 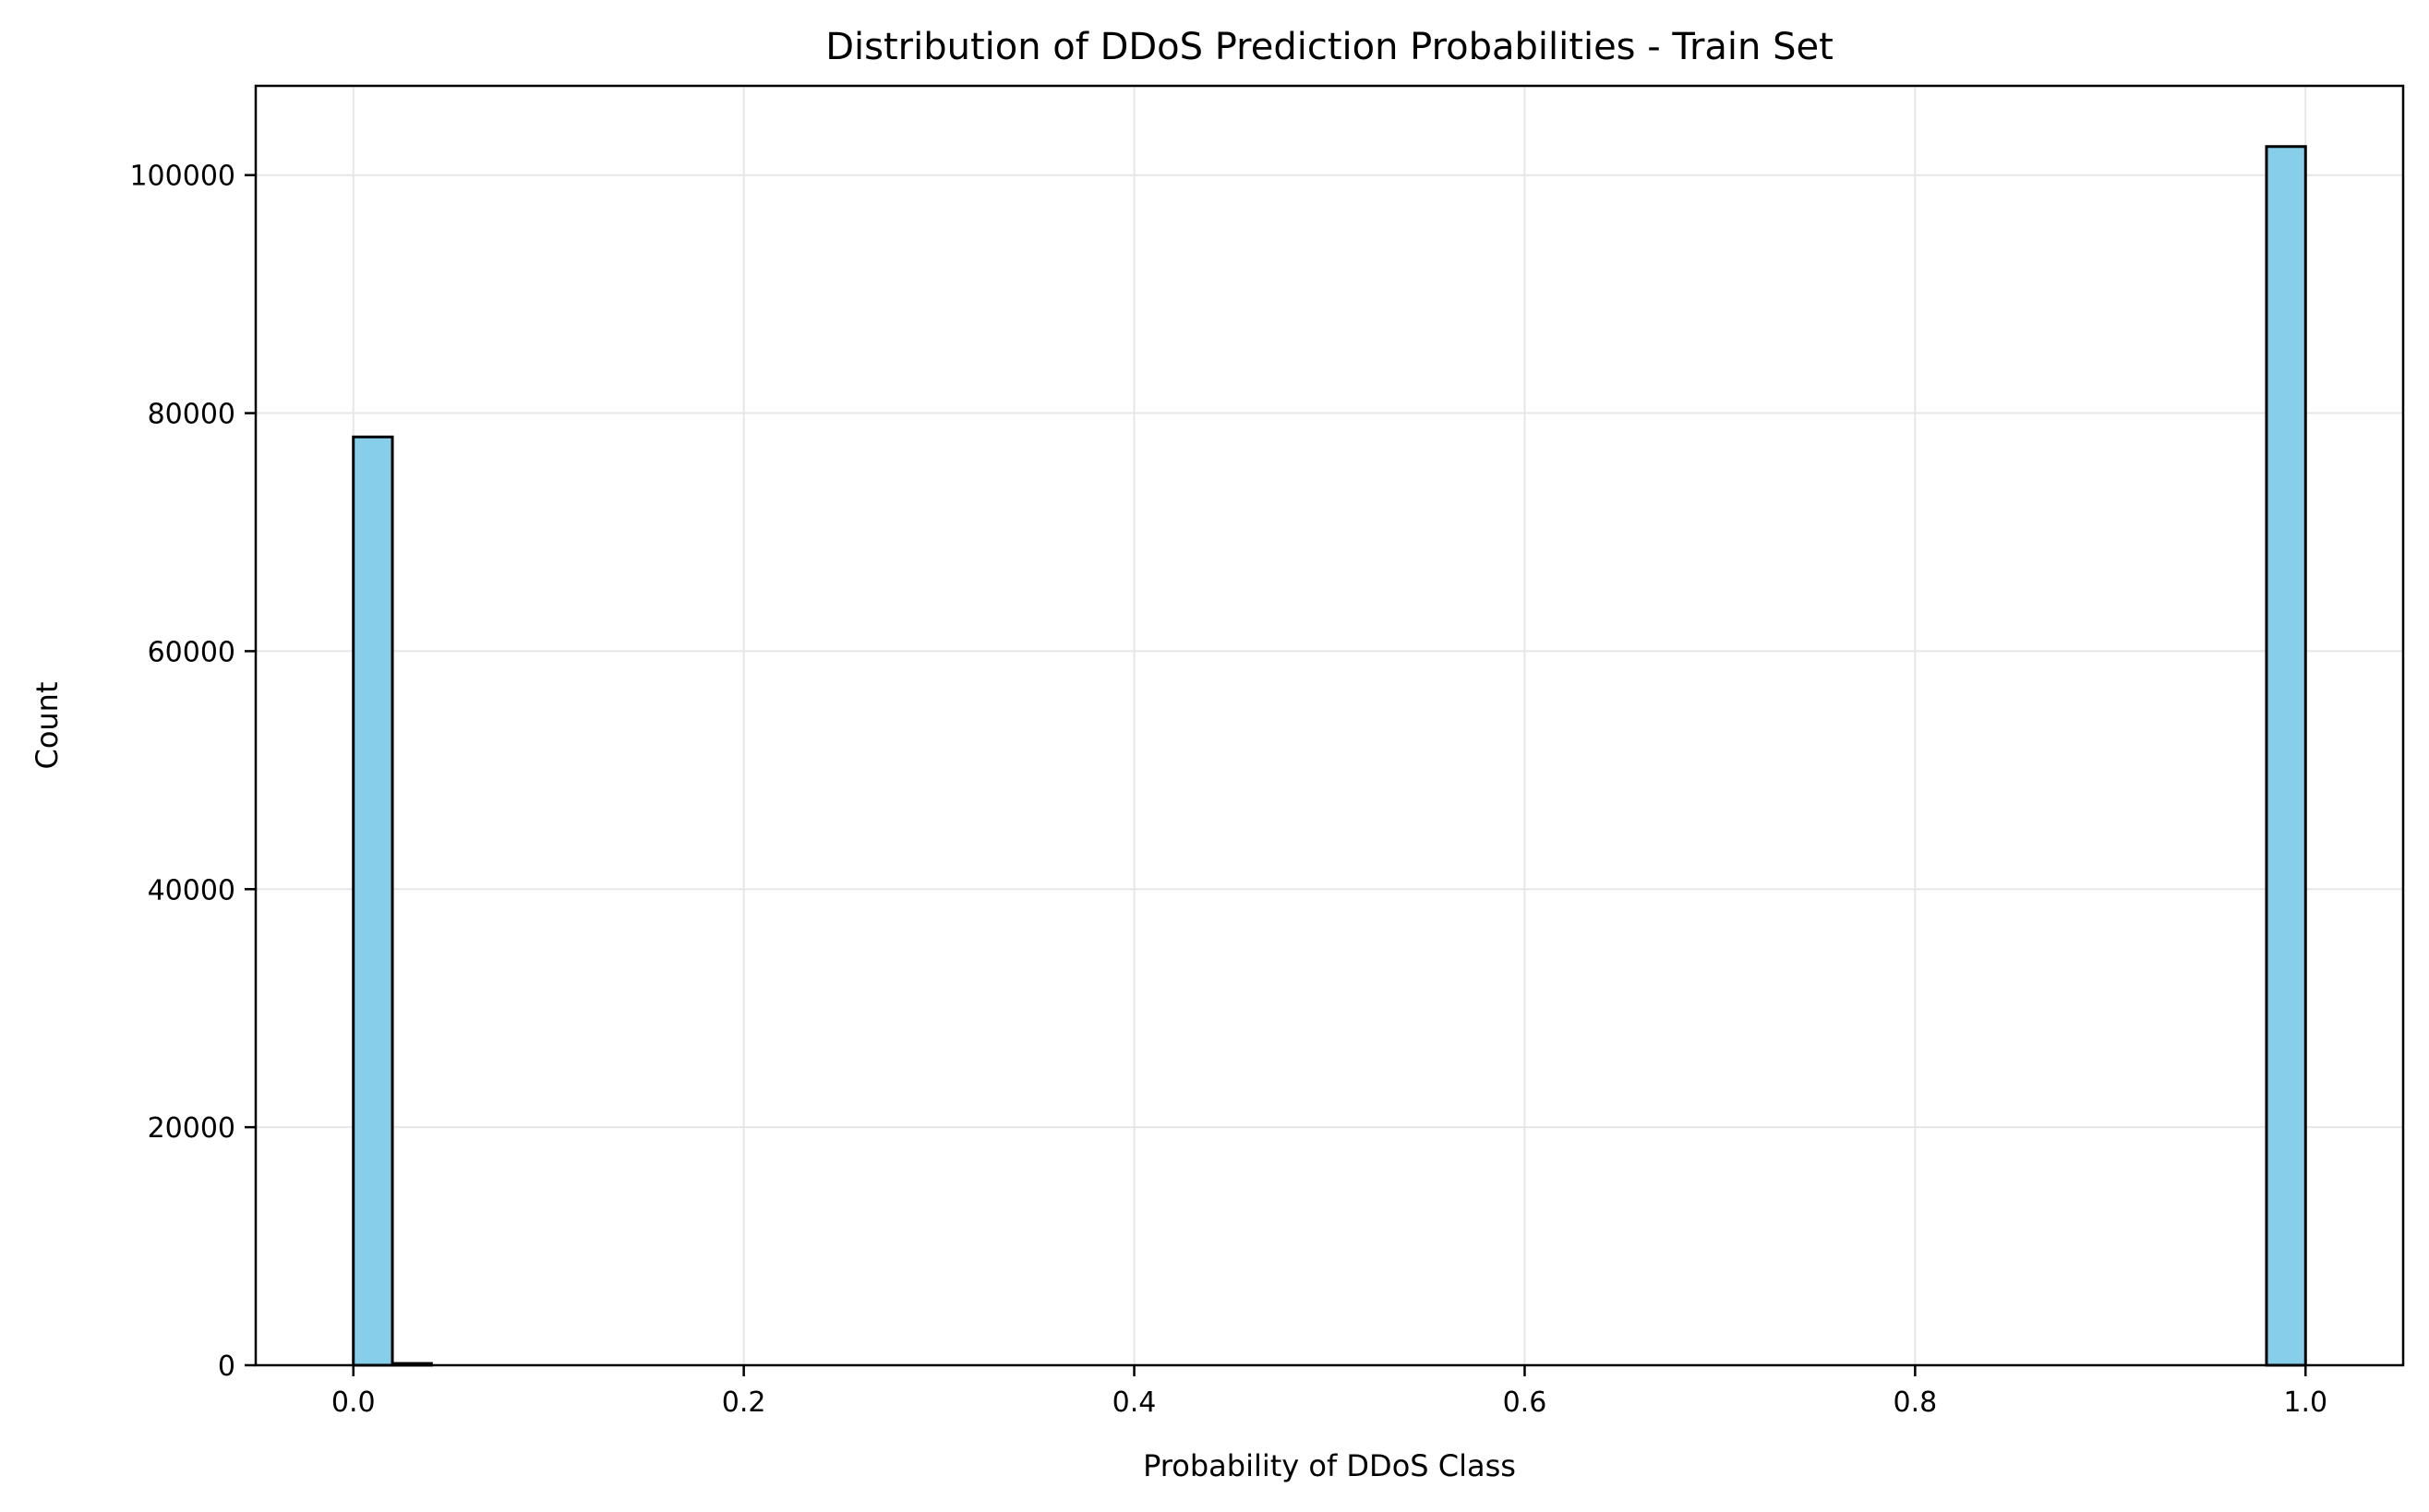 What do you see at coordinates (353, 1402) in the screenshot?
I see `x-tick-label: 0.0` at bounding box center [353, 1402].